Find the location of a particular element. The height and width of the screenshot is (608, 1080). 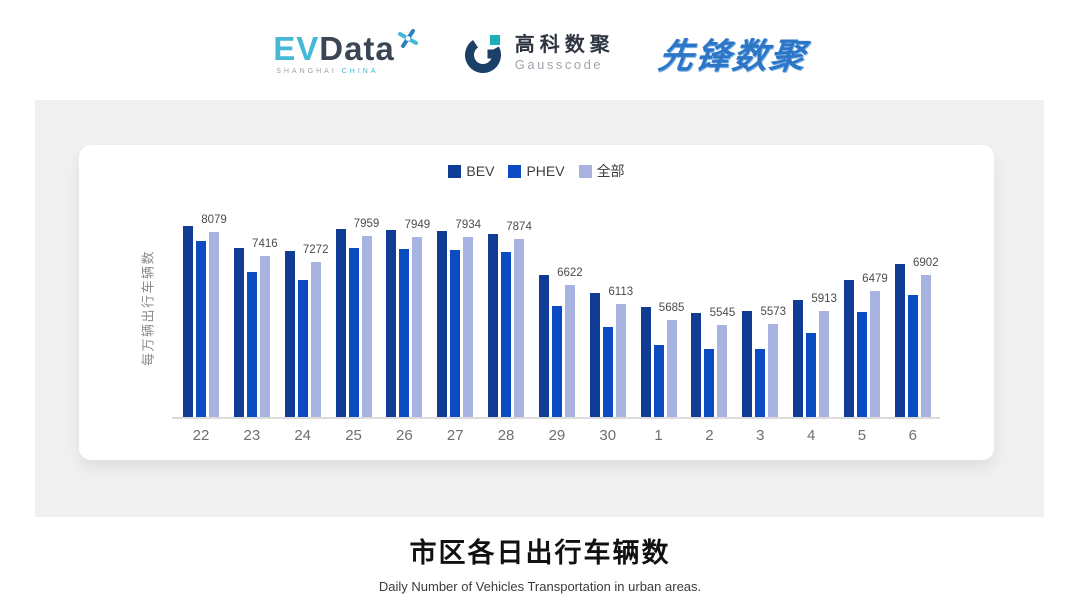

chart-title: 市区各日出行车辆数 is located at coordinates (540, 553).